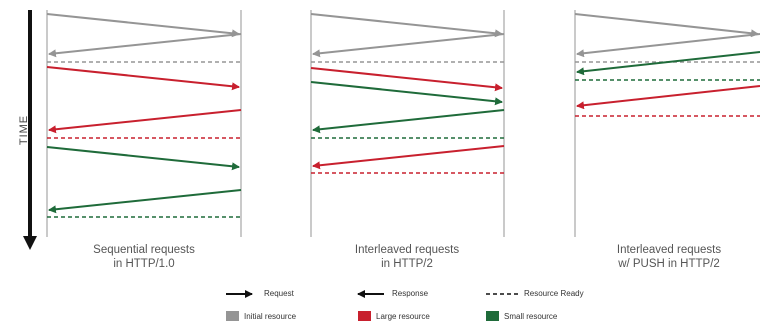 This screenshot has height=329, width=760. What do you see at coordinates (406, 25) in the screenshot?
I see `interleaved-initial-request-arrow` at bounding box center [406, 25].